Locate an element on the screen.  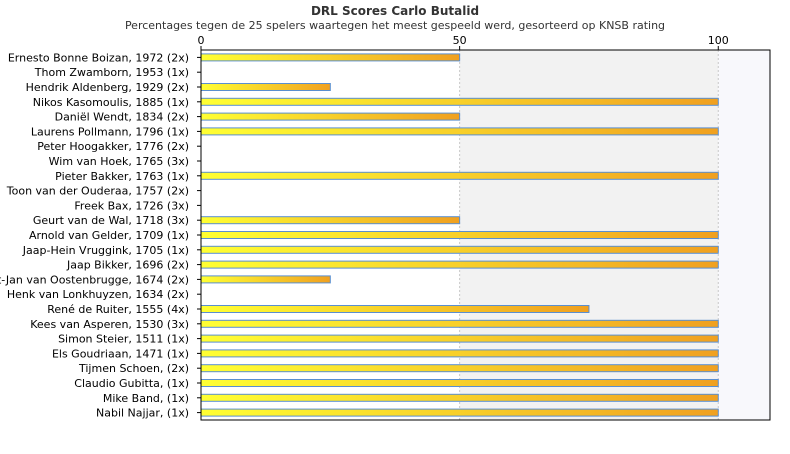
y-tick-label: Thom Zwamborn, 1953 (1x) is located at coordinates (111, 72).